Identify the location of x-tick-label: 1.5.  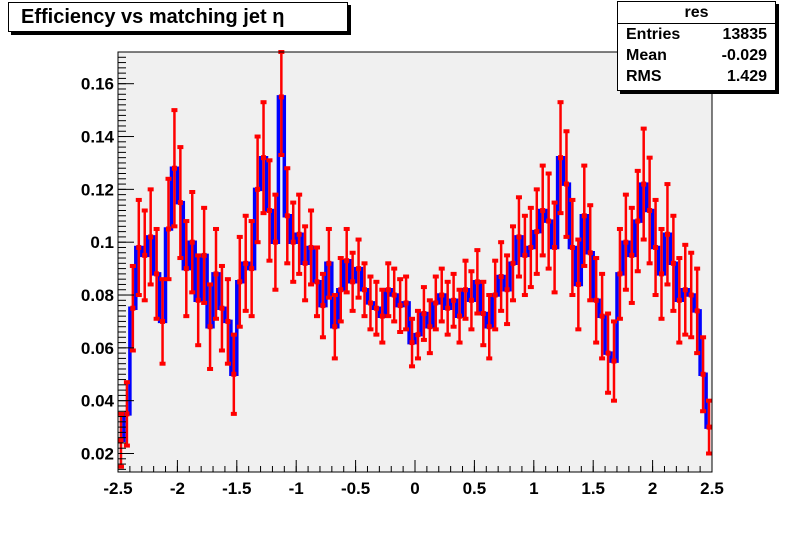
(593, 488).